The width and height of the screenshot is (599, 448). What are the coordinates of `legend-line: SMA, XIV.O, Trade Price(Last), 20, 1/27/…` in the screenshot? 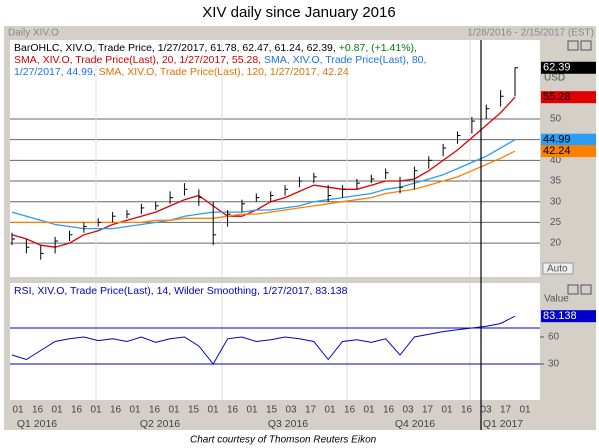 It's located at (220, 60).